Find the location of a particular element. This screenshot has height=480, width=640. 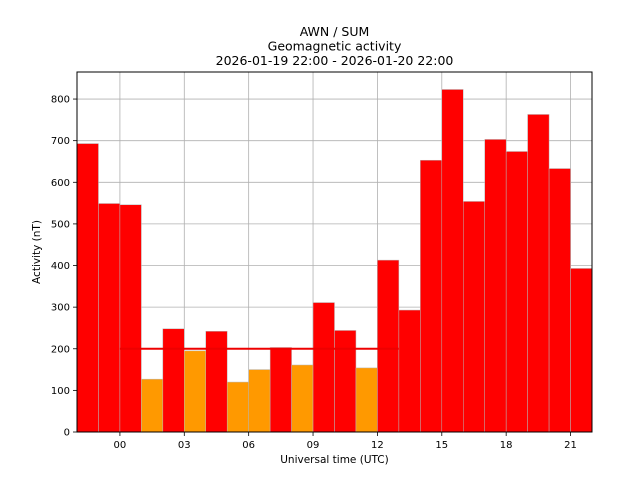

x-axis-ticks: 00 03 06 09 12 15 18 21 is located at coordinates (345, 441).